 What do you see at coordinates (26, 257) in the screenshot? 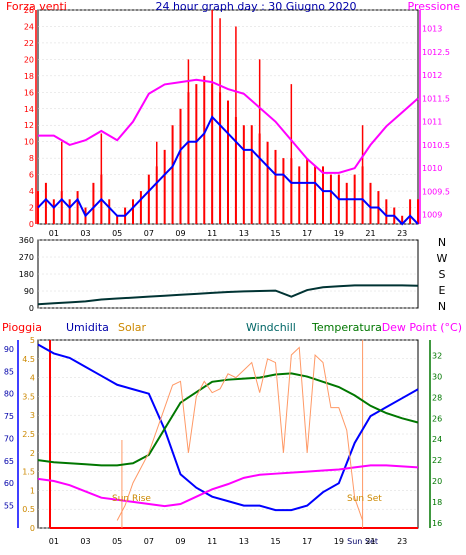
I see `direction-tick-label: 270` at bounding box center [26, 257].